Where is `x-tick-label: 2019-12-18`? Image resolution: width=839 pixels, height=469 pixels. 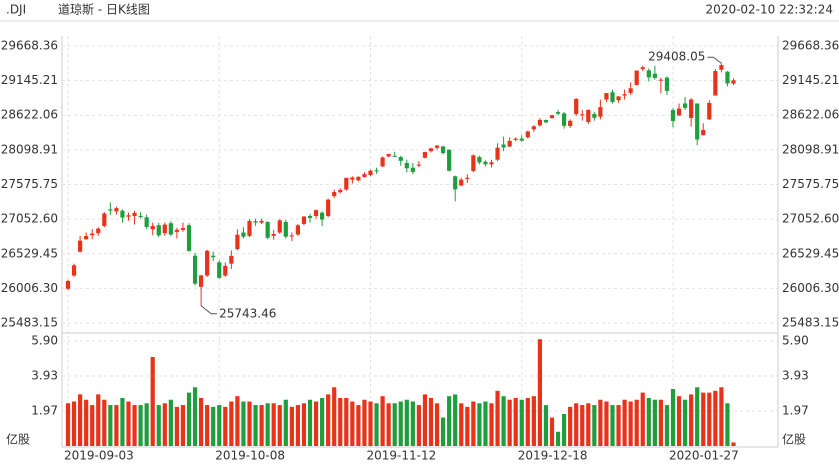 x-tick-label: 2019-12-18 is located at coordinates (553, 456).